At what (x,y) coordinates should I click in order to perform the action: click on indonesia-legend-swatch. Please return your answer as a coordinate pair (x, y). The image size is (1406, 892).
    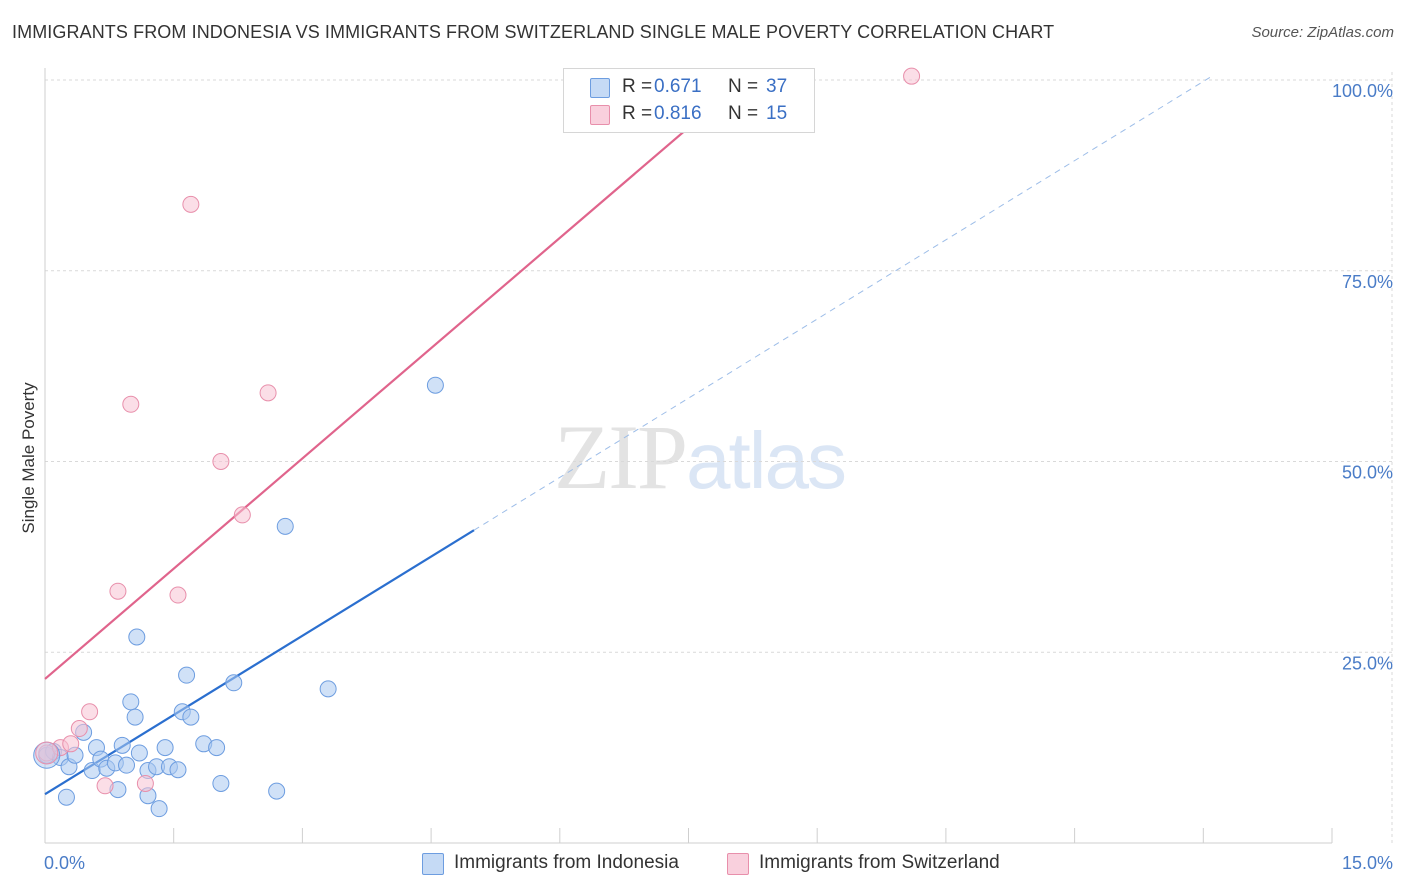
    Looking at the image, I should click on (433, 864).